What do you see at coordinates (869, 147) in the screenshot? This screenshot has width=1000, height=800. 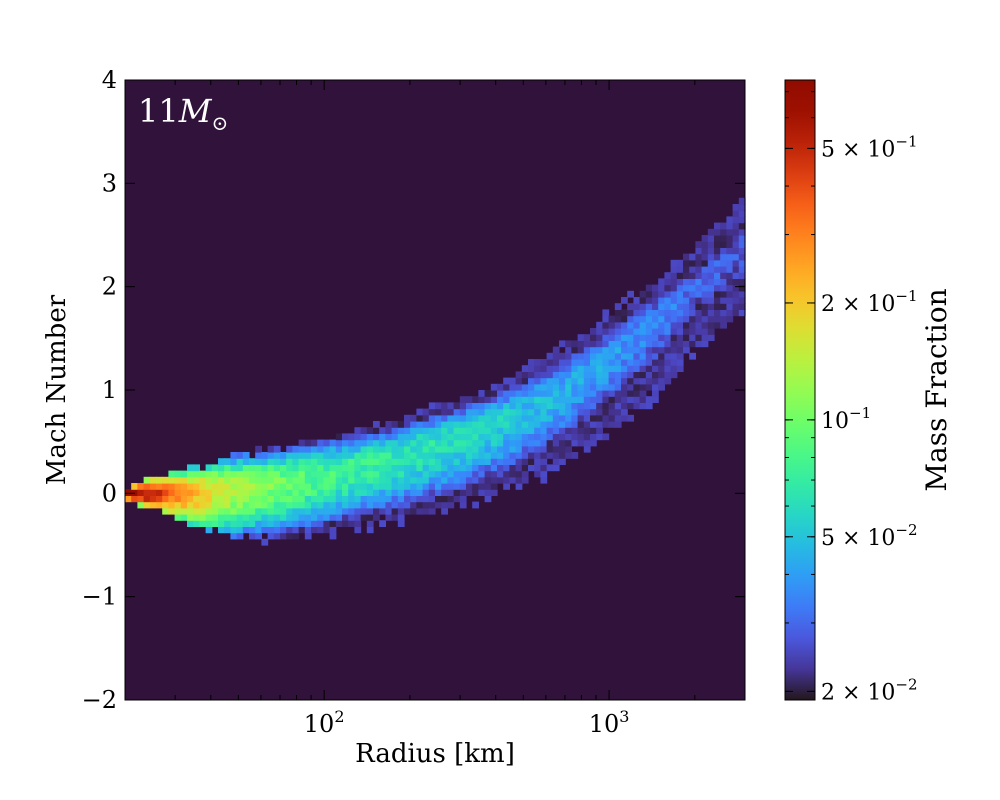 I see `colorbar-tick-label: 5 × 10⁻¹` at bounding box center [869, 147].